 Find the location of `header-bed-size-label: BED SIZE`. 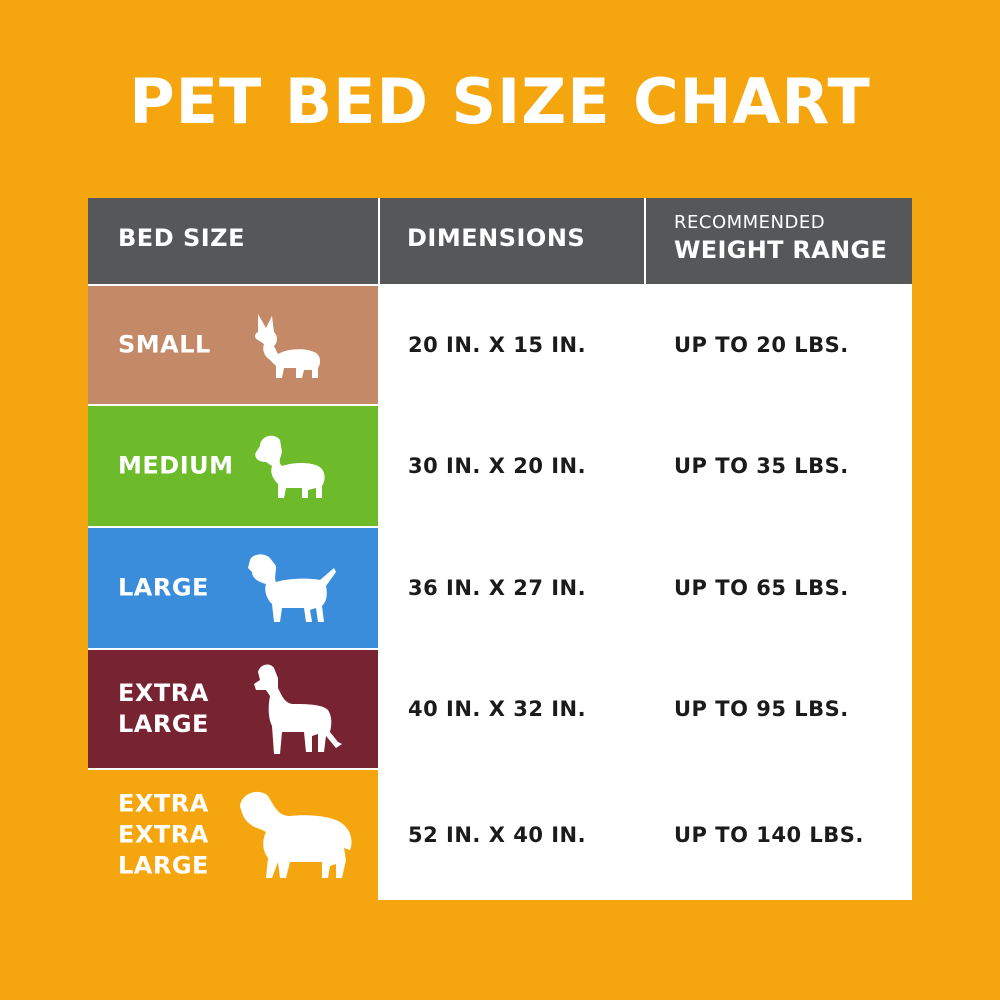

header-bed-size-label: BED SIZE is located at coordinates (181, 238).